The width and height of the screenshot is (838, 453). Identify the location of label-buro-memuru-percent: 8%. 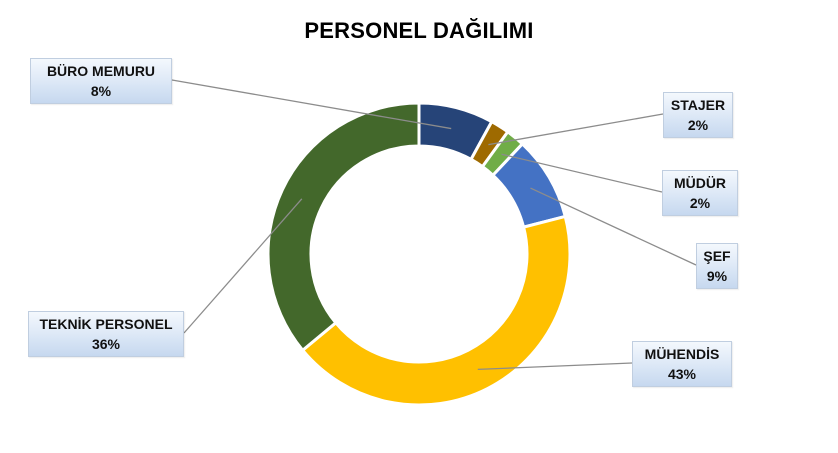
(101, 91).